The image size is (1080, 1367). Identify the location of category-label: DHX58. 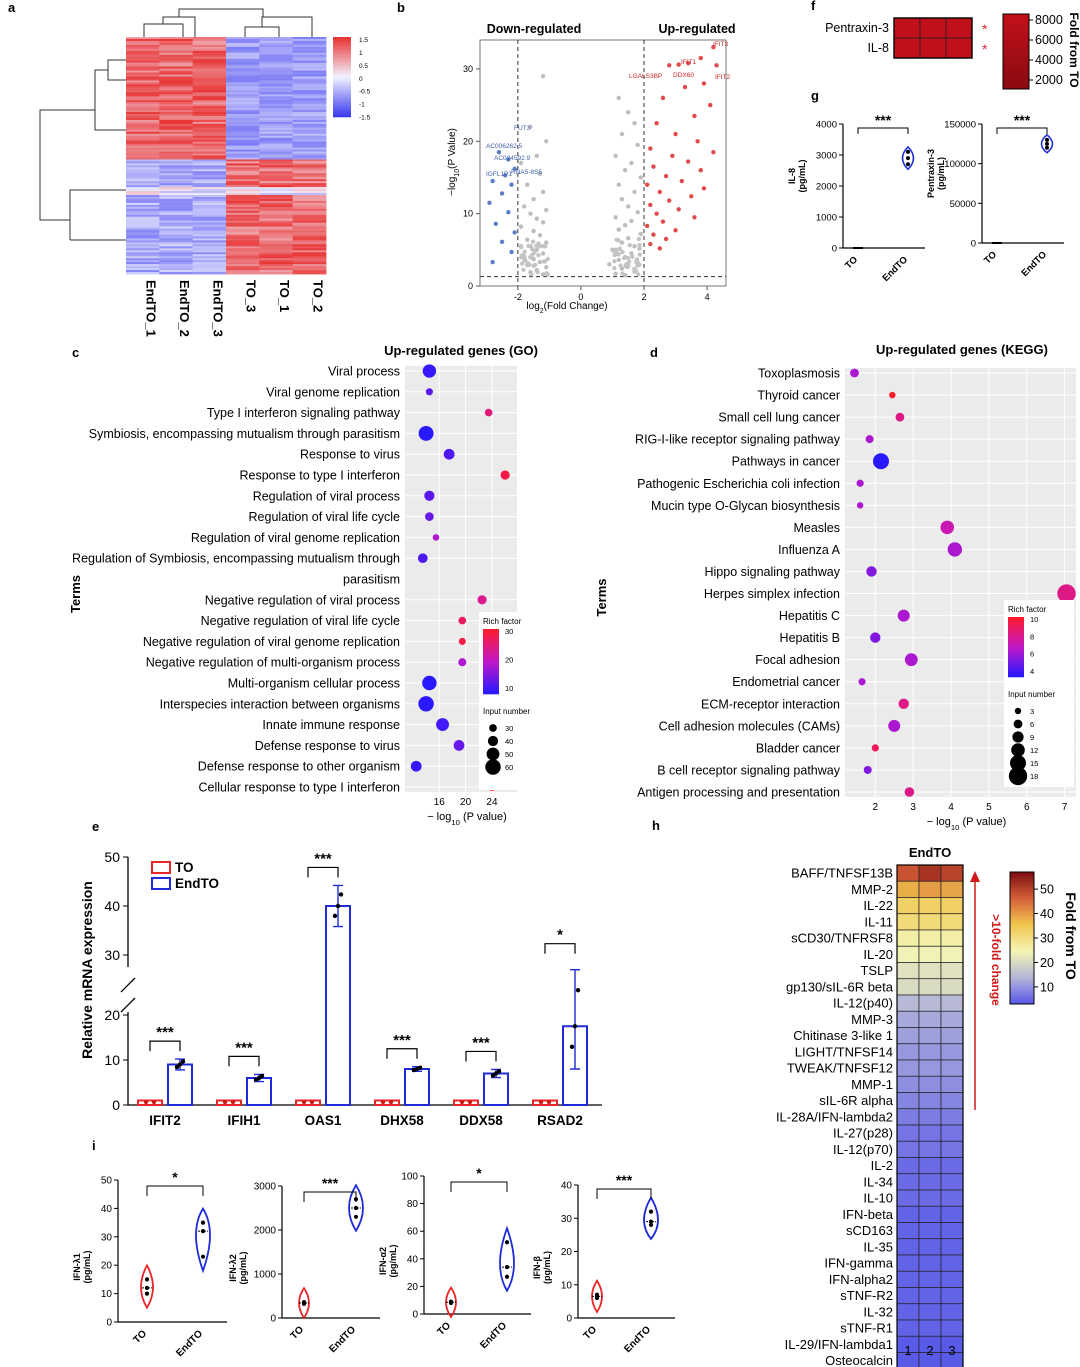
(402, 1120).